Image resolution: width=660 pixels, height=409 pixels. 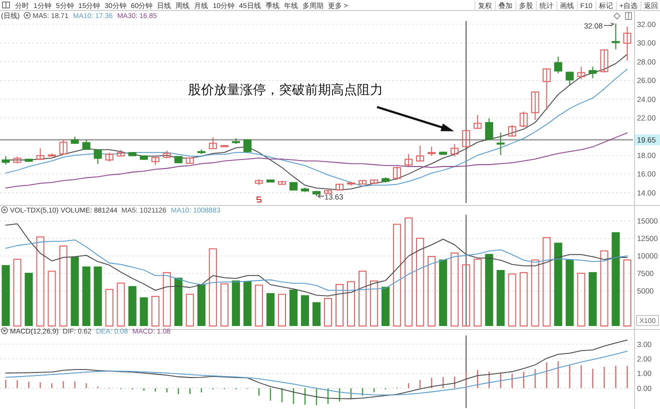 What do you see at coordinates (285, 89) in the screenshot?
I see `annotation: 股价放量涨停，突破前期高点阻力` at bounding box center [285, 89].